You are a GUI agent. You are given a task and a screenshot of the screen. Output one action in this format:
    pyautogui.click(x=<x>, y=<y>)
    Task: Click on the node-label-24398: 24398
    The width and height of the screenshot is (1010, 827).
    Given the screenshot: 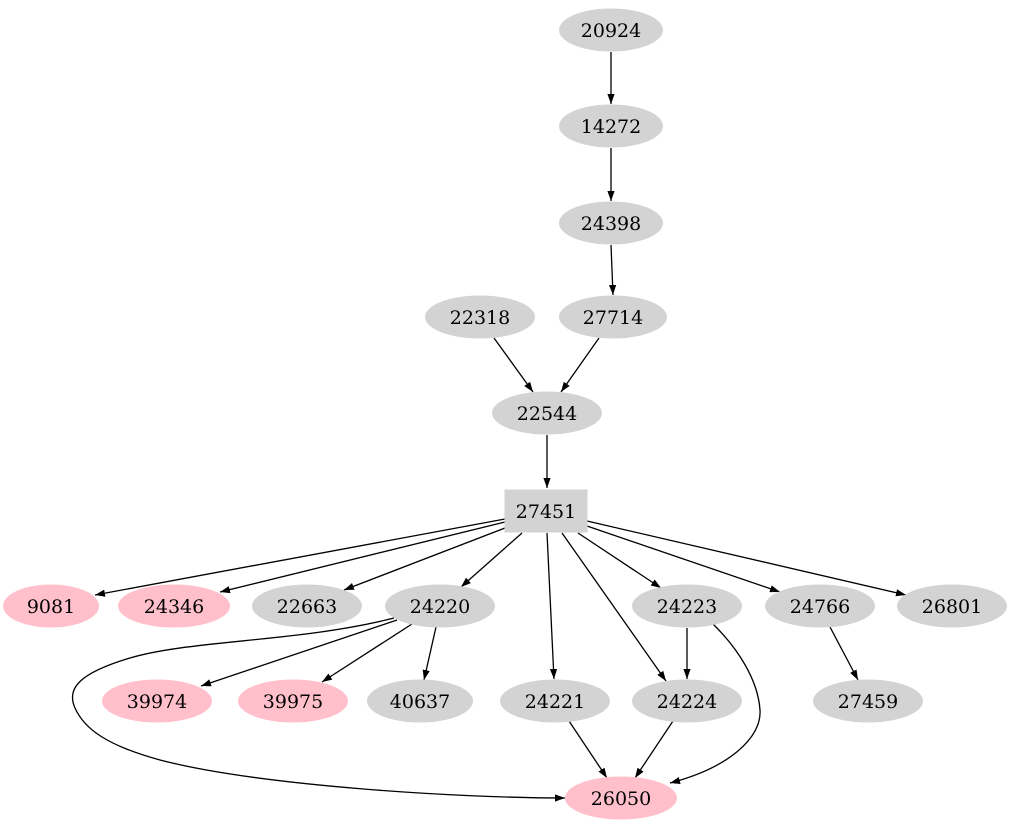 What is the action you would take?
    pyautogui.click(x=611, y=224)
    